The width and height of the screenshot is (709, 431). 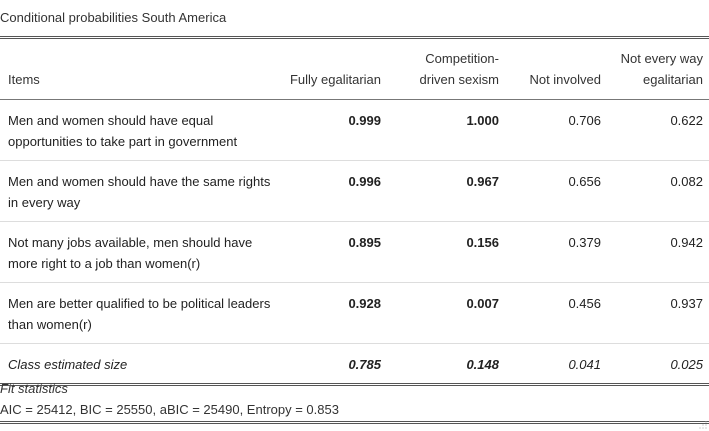 I want to click on value-not-every-way-egalitarian: 0.622, so click(x=658, y=130).